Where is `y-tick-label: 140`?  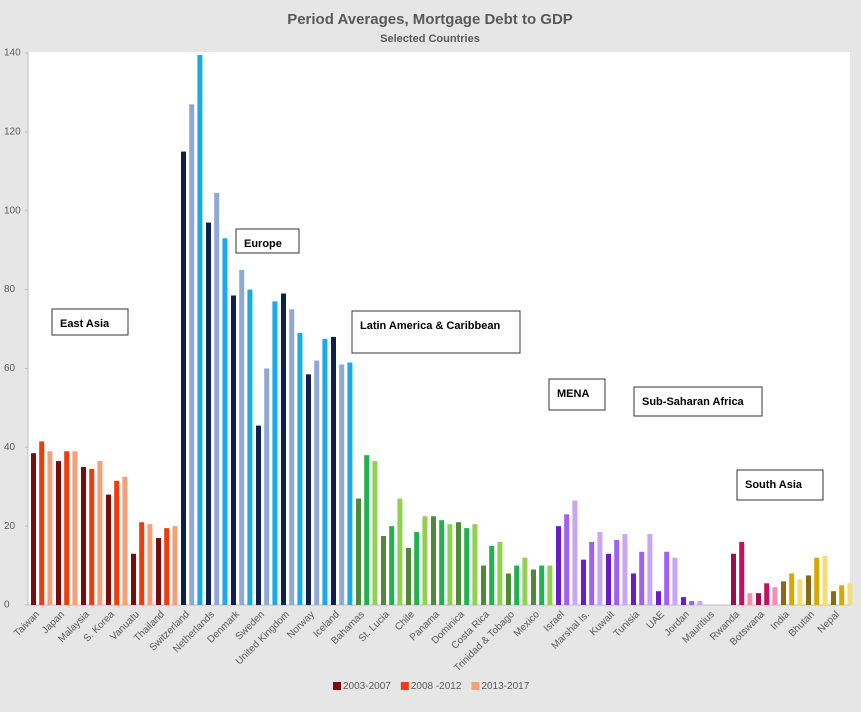
y-tick-label: 140 is located at coordinates (12, 53).